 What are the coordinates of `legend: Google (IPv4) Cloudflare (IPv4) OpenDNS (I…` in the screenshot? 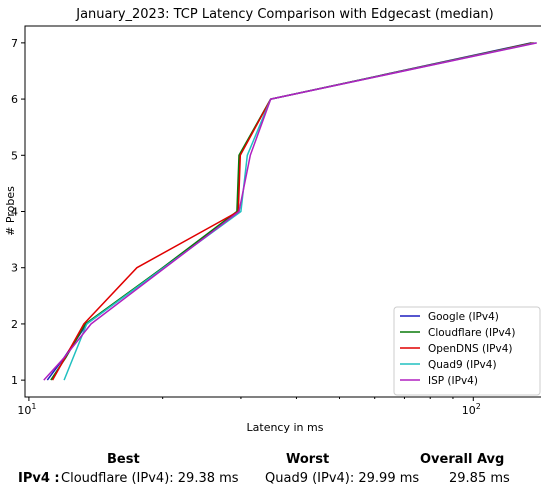 It's located at (467, 351).